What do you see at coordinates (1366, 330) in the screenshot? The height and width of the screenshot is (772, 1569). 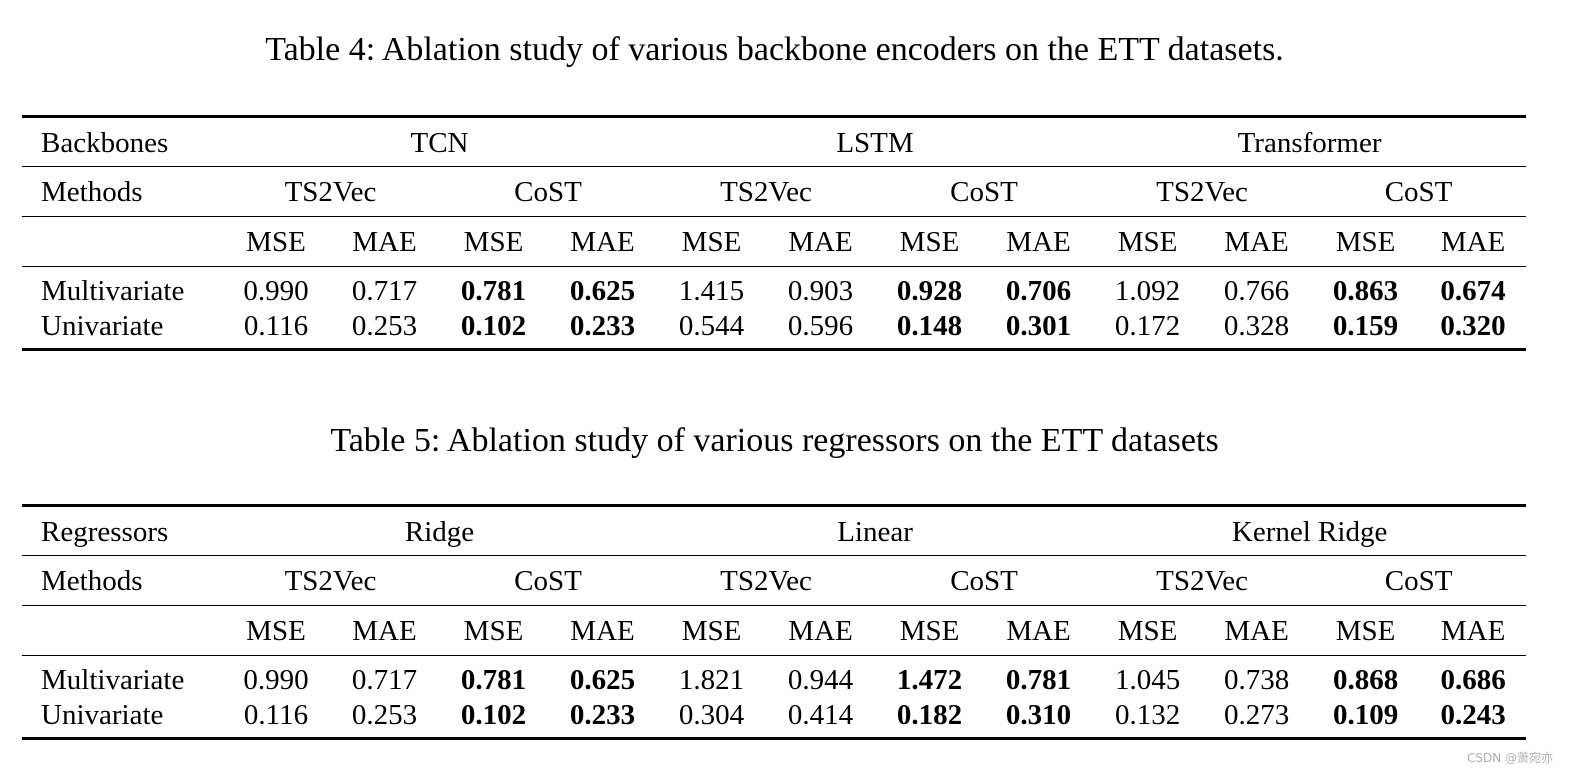 I see `table-cell: 0.159` at bounding box center [1366, 330].